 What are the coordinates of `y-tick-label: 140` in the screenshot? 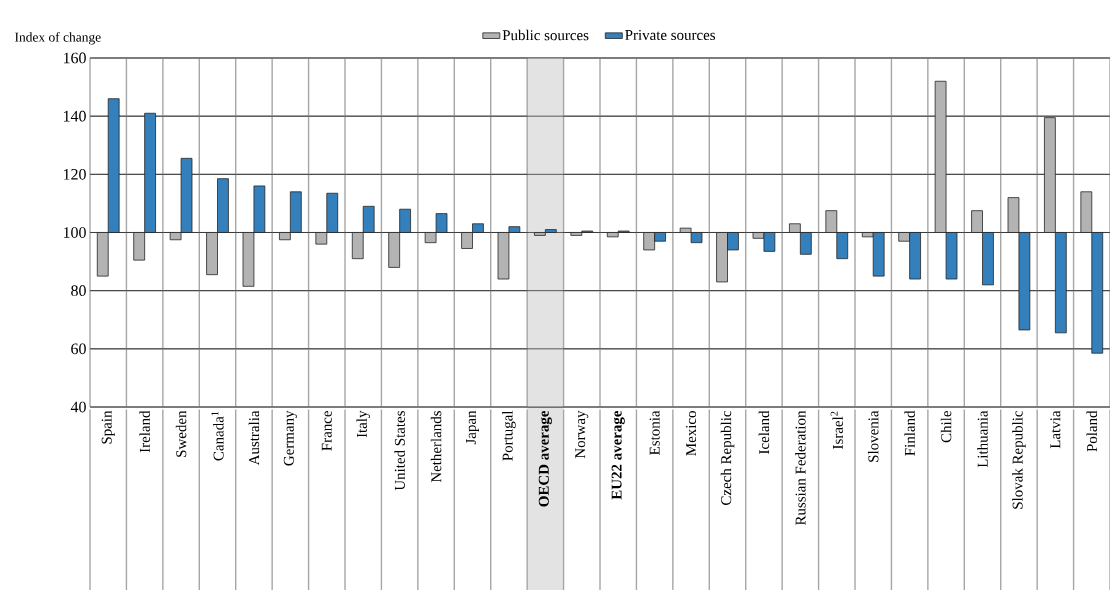 It's located at (74, 116).